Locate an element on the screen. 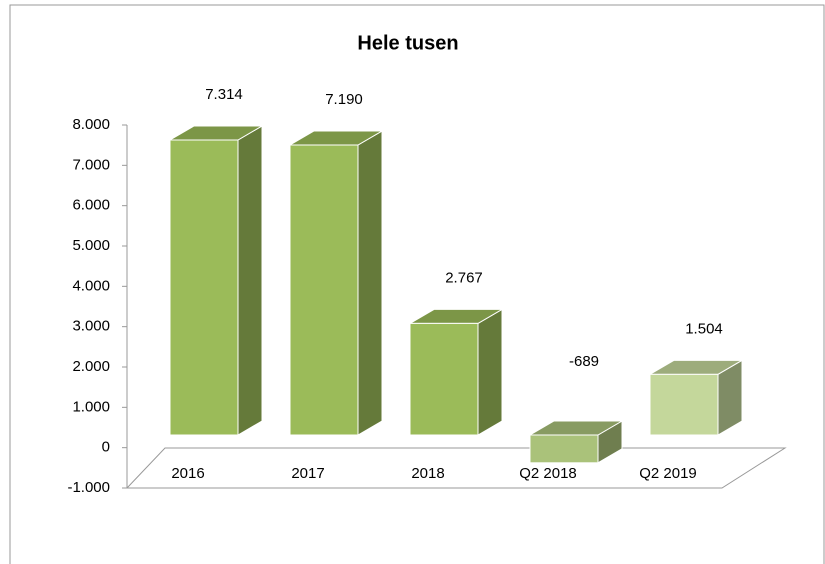 This screenshot has width=825, height=564. x-tick-label: 2017 is located at coordinates (307, 473).